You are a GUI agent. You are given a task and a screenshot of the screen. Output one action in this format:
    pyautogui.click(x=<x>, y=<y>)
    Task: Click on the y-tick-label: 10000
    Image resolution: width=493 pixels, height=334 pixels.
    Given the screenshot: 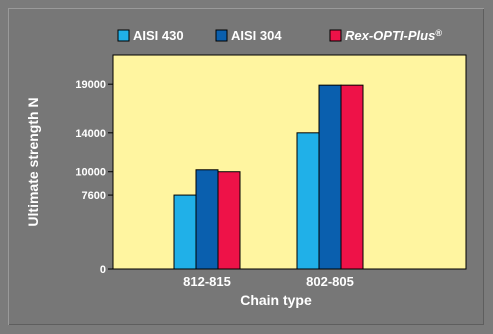 What is the action you would take?
    pyautogui.click(x=90, y=173)
    